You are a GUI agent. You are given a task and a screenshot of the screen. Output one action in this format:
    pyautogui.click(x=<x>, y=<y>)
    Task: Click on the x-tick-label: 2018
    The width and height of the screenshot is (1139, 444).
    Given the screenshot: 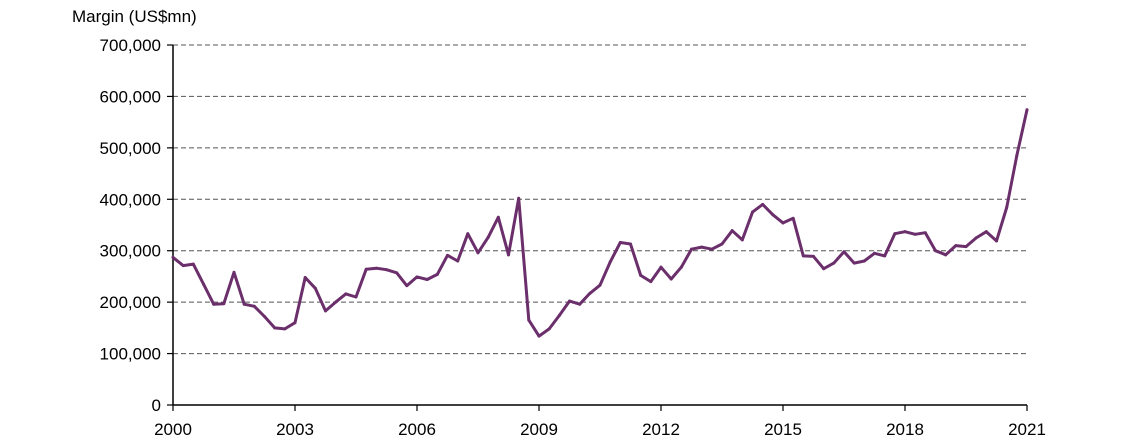 What is the action you would take?
    pyautogui.click(x=905, y=429)
    